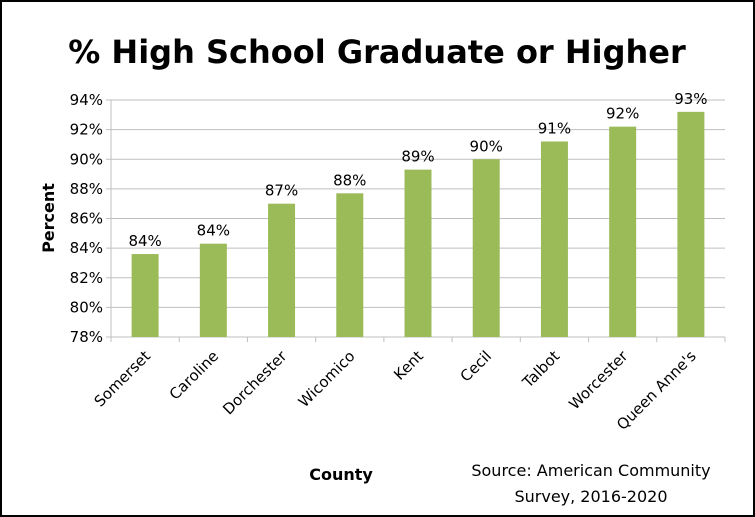 This screenshot has width=755, height=517. What do you see at coordinates (255, 383) in the screenshot?
I see `x-category-label: Dorchester` at bounding box center [255, 383].